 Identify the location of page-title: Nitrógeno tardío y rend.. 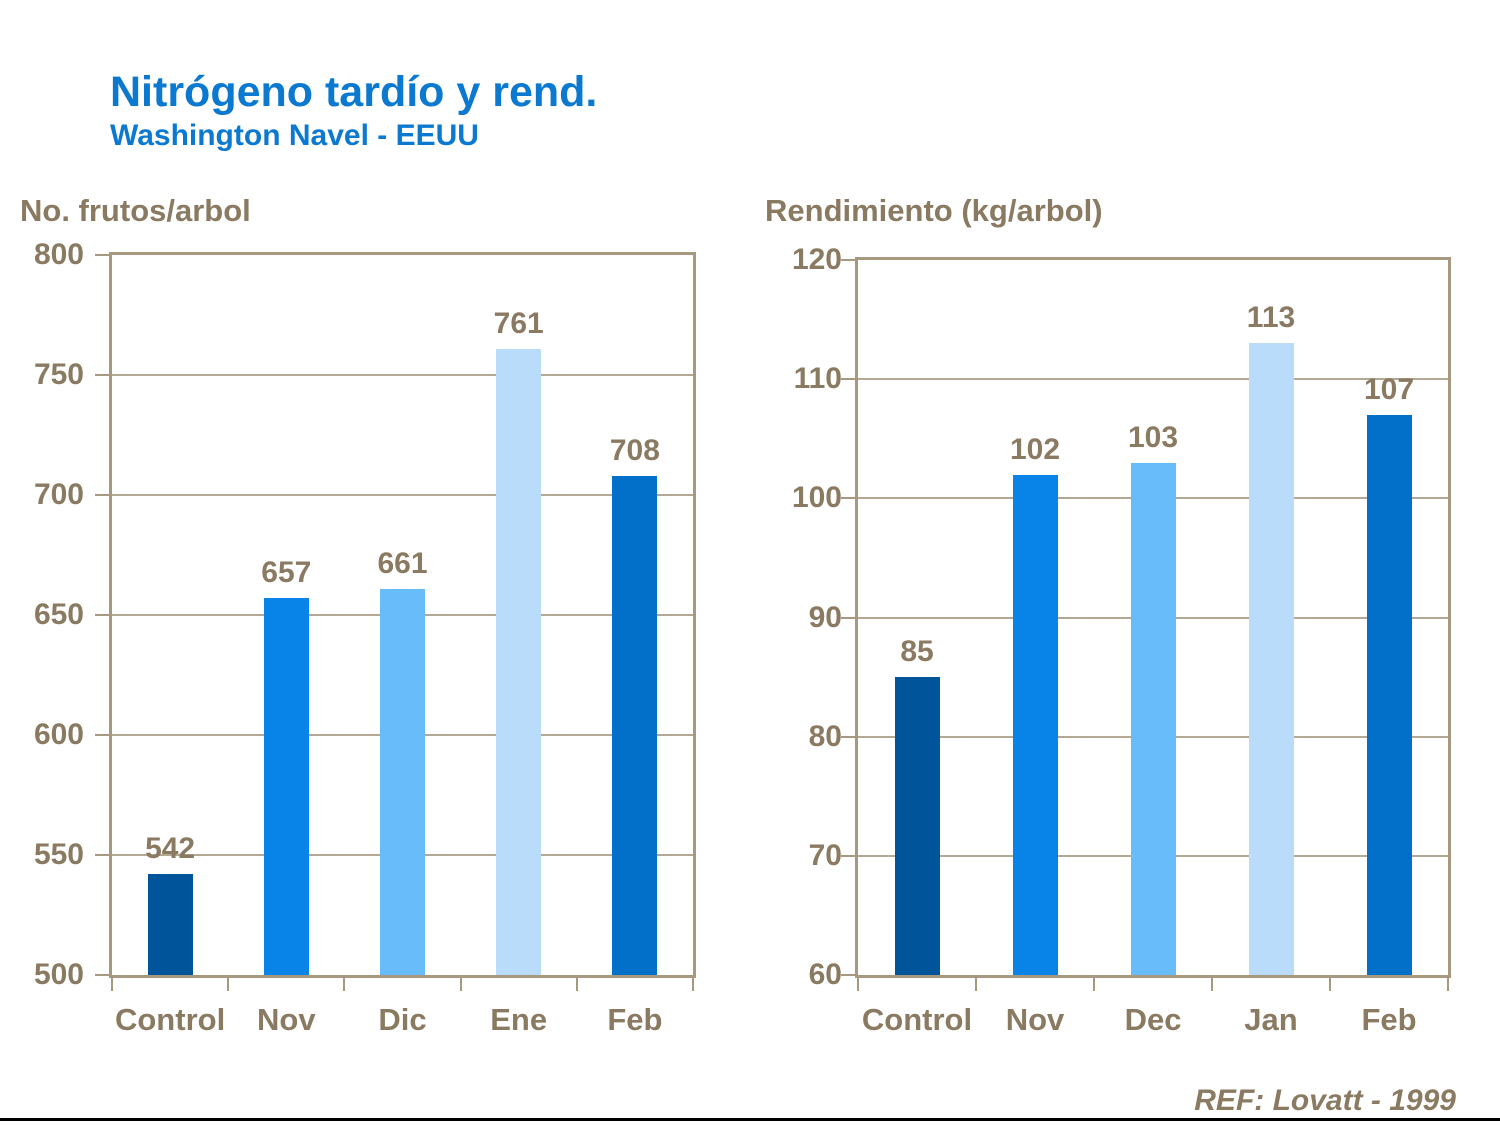
(354, 92).